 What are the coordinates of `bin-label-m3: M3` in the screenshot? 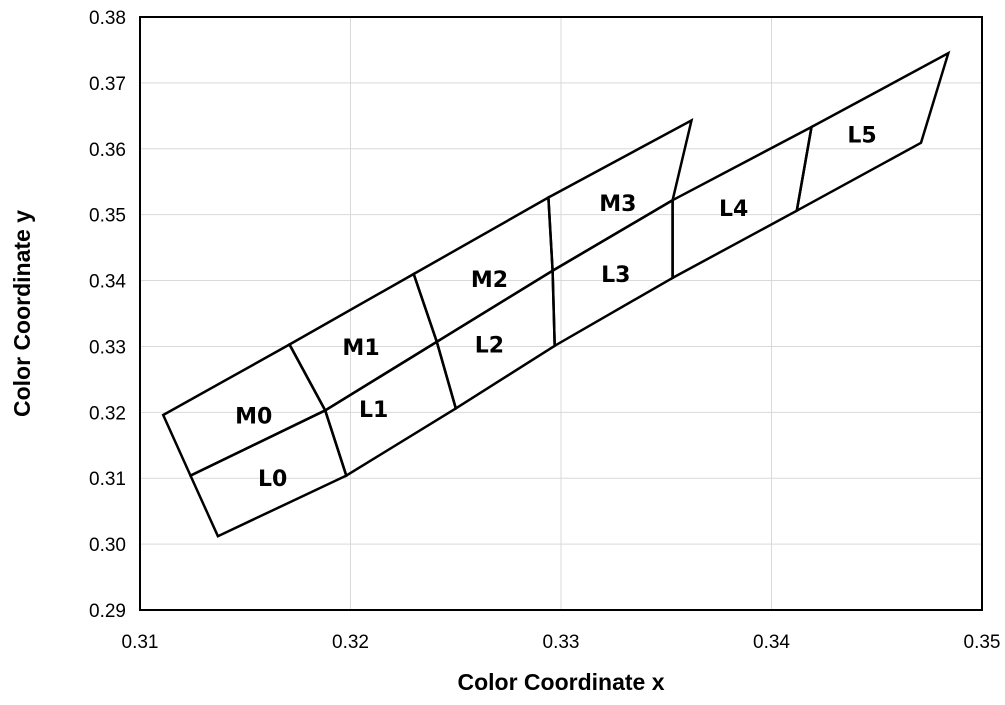 It's located at (617, 204).